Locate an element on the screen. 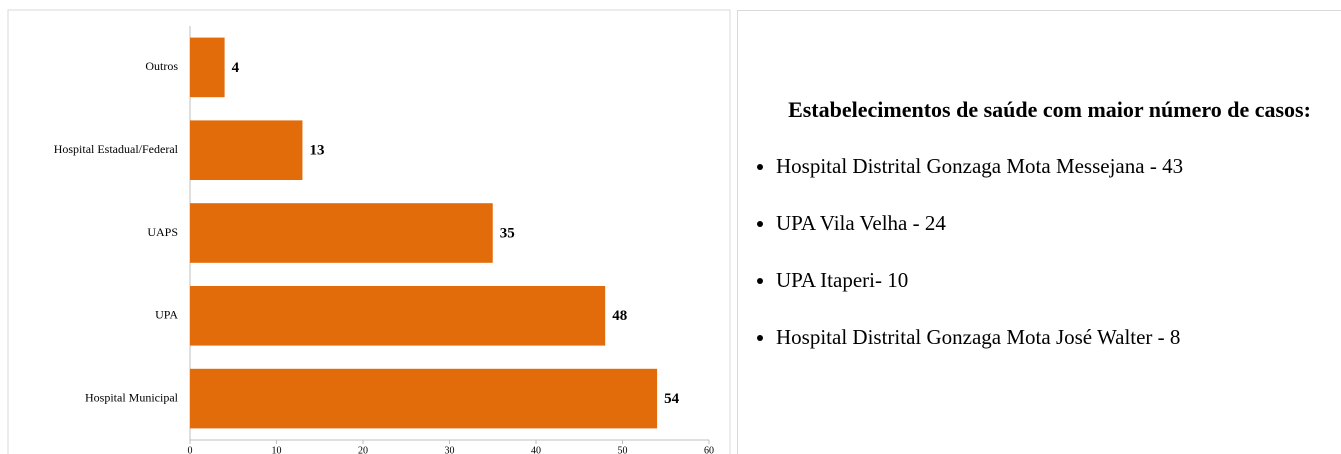 This screenshot has width=1341, height=454. y-tick-label: Outros is located at coordinates (161, 66).